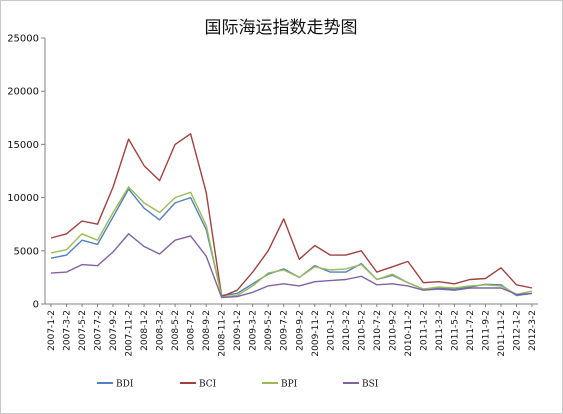 The image size is (563, 414). Describe the element at coordinates (36, 305) in the screenshot. I see `y-tick-label: 0` at that location.